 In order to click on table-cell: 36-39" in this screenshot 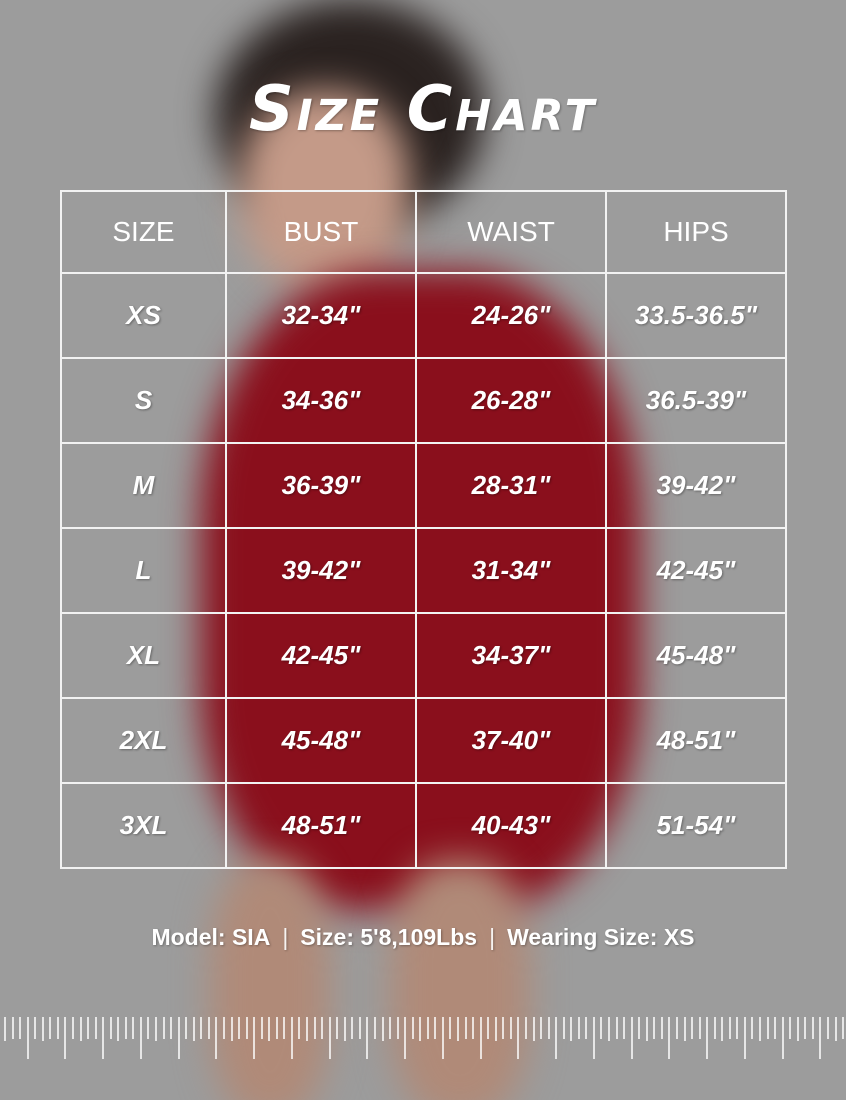, I will do `click(321, 485)`.